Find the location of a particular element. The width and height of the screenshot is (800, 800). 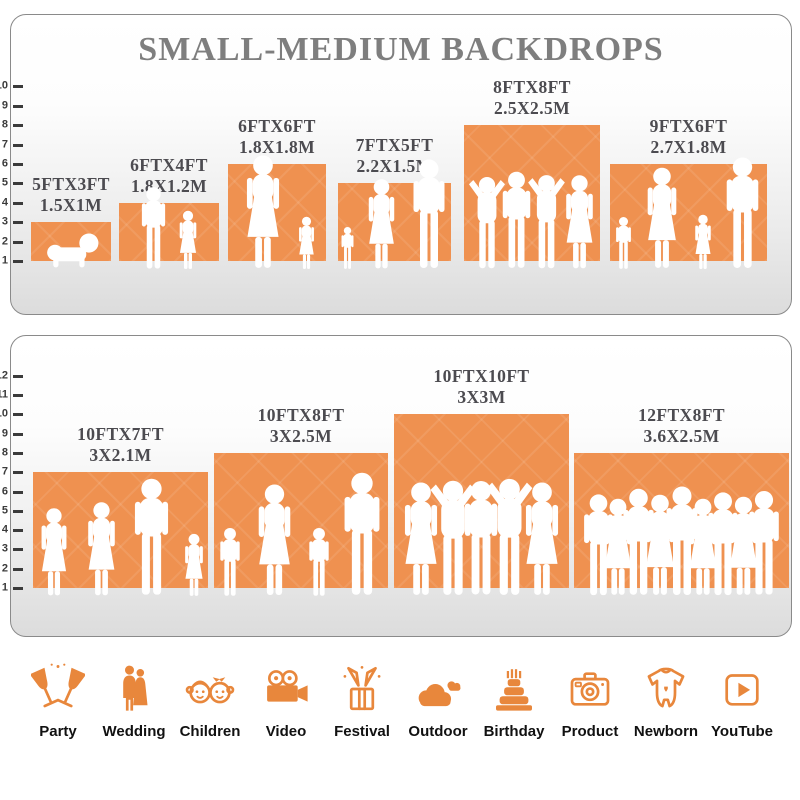

category-newborn: Newborn is located at coordinates (666, 701).